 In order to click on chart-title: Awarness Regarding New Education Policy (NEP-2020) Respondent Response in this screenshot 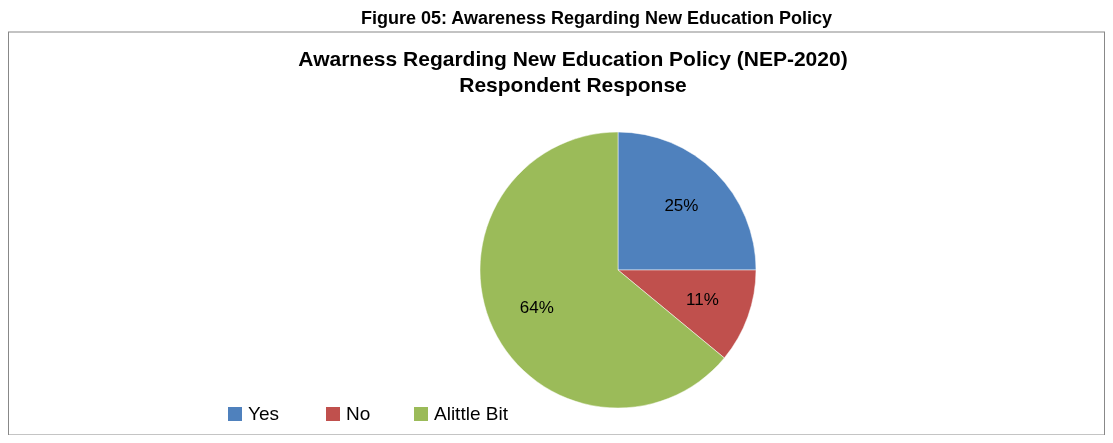, I will do `click(573, 71)`.